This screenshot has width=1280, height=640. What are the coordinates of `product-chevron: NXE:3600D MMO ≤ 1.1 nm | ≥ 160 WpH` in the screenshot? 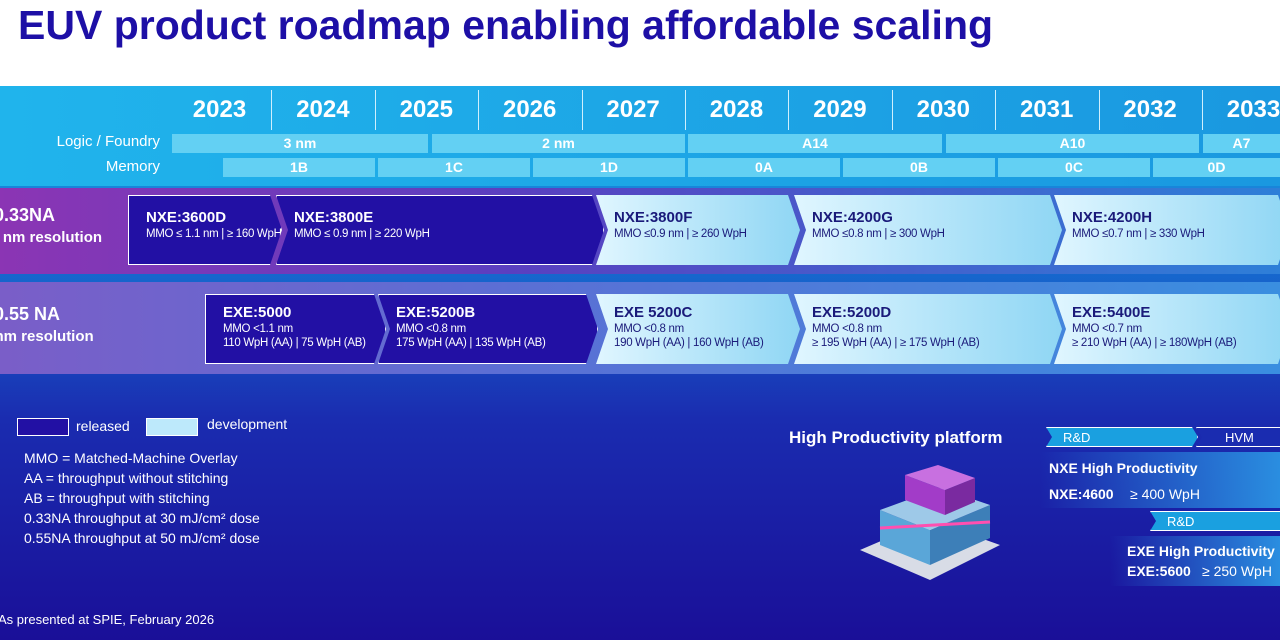 It's located at (205, 230).